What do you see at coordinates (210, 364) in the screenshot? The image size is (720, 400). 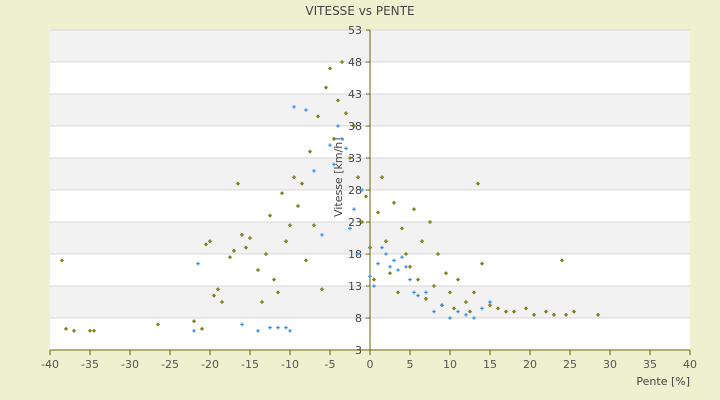 I see `x-tick-label: -20` at bounding box center [210, 364].